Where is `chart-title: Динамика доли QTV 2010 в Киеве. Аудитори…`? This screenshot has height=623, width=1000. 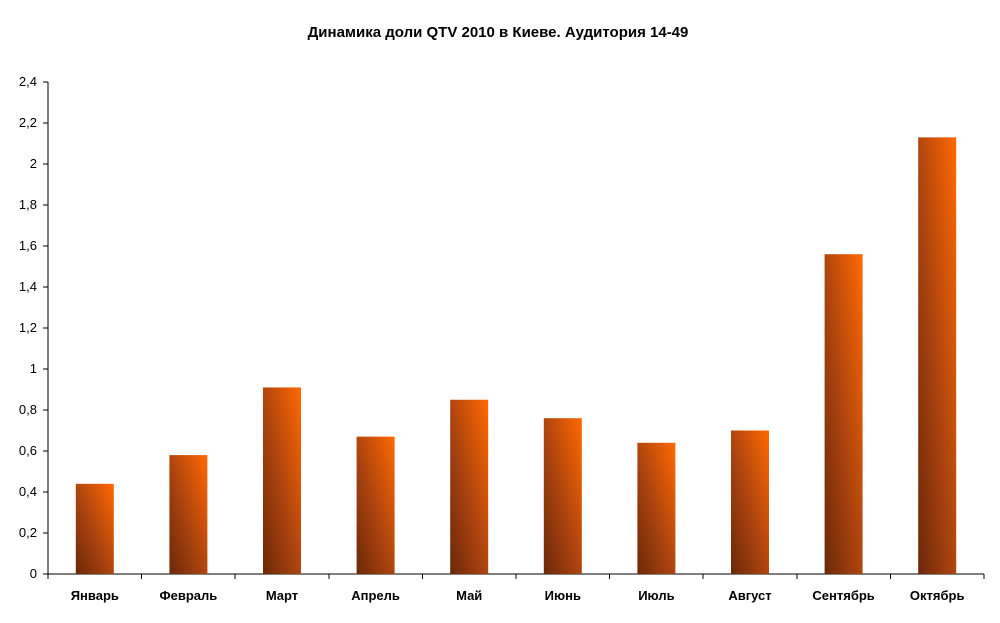
chart-title: Динамика доли QTV 2010 в Киеве. Аудитори… is located at coordinates (498, 32).